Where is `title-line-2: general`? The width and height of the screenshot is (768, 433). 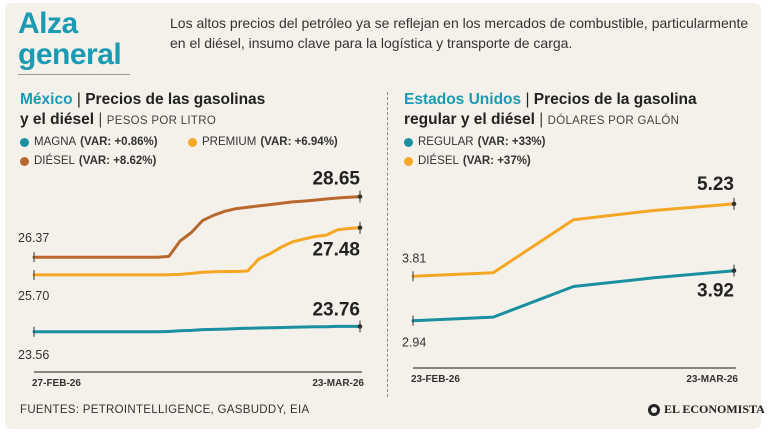
title-line-2: general is located at coordinates (70, 54).